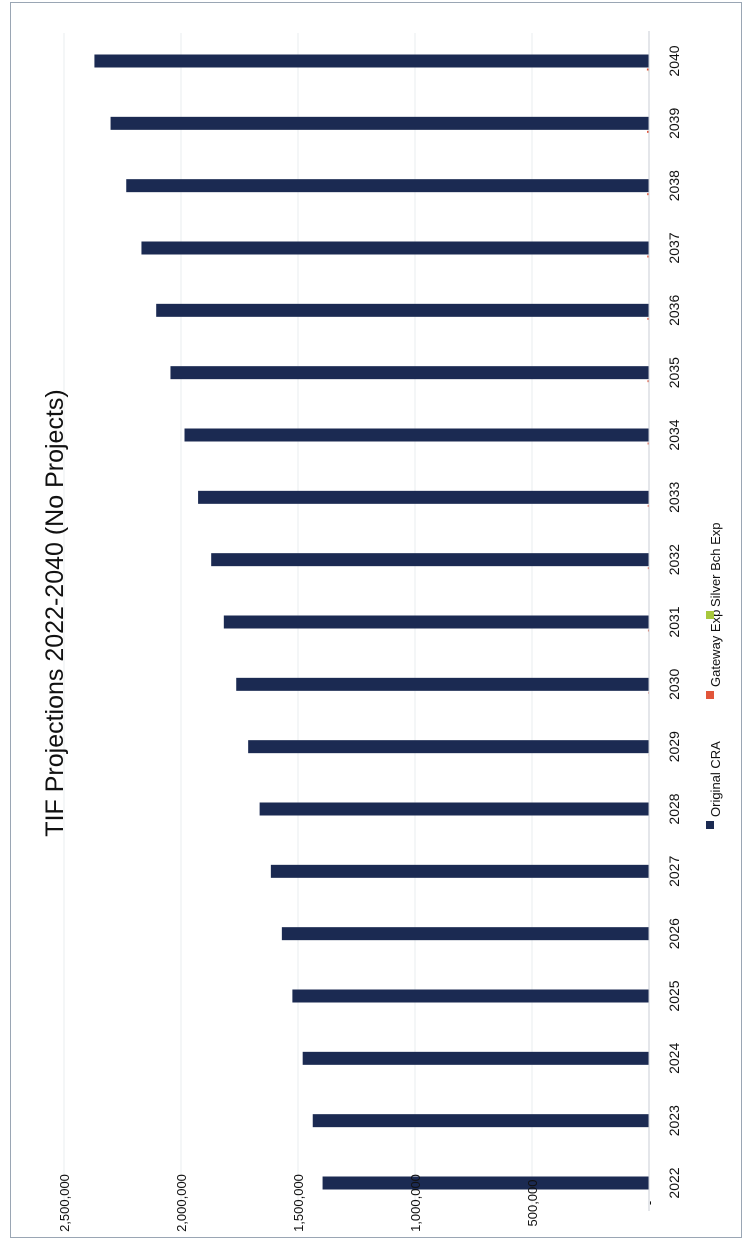 This screenshot has width=752, height=1247. Describe the element at coordinates (674, 372) in the screenshot. I see `category-tick-label: 2035` at that location.